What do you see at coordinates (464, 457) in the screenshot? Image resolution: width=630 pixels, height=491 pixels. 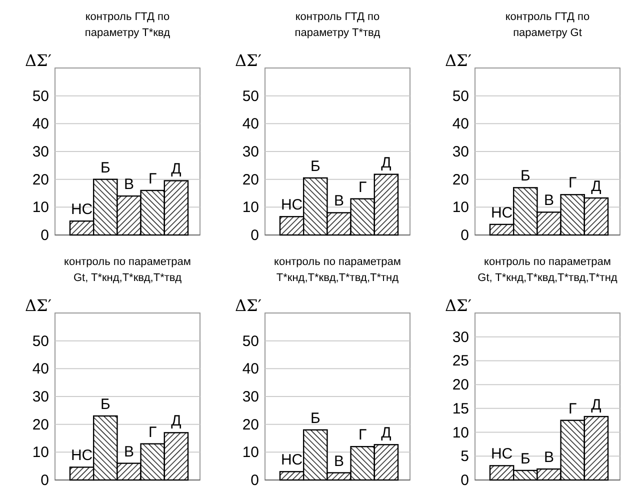 I see `y-tick-label: 5` at bounding box center [464, 457].